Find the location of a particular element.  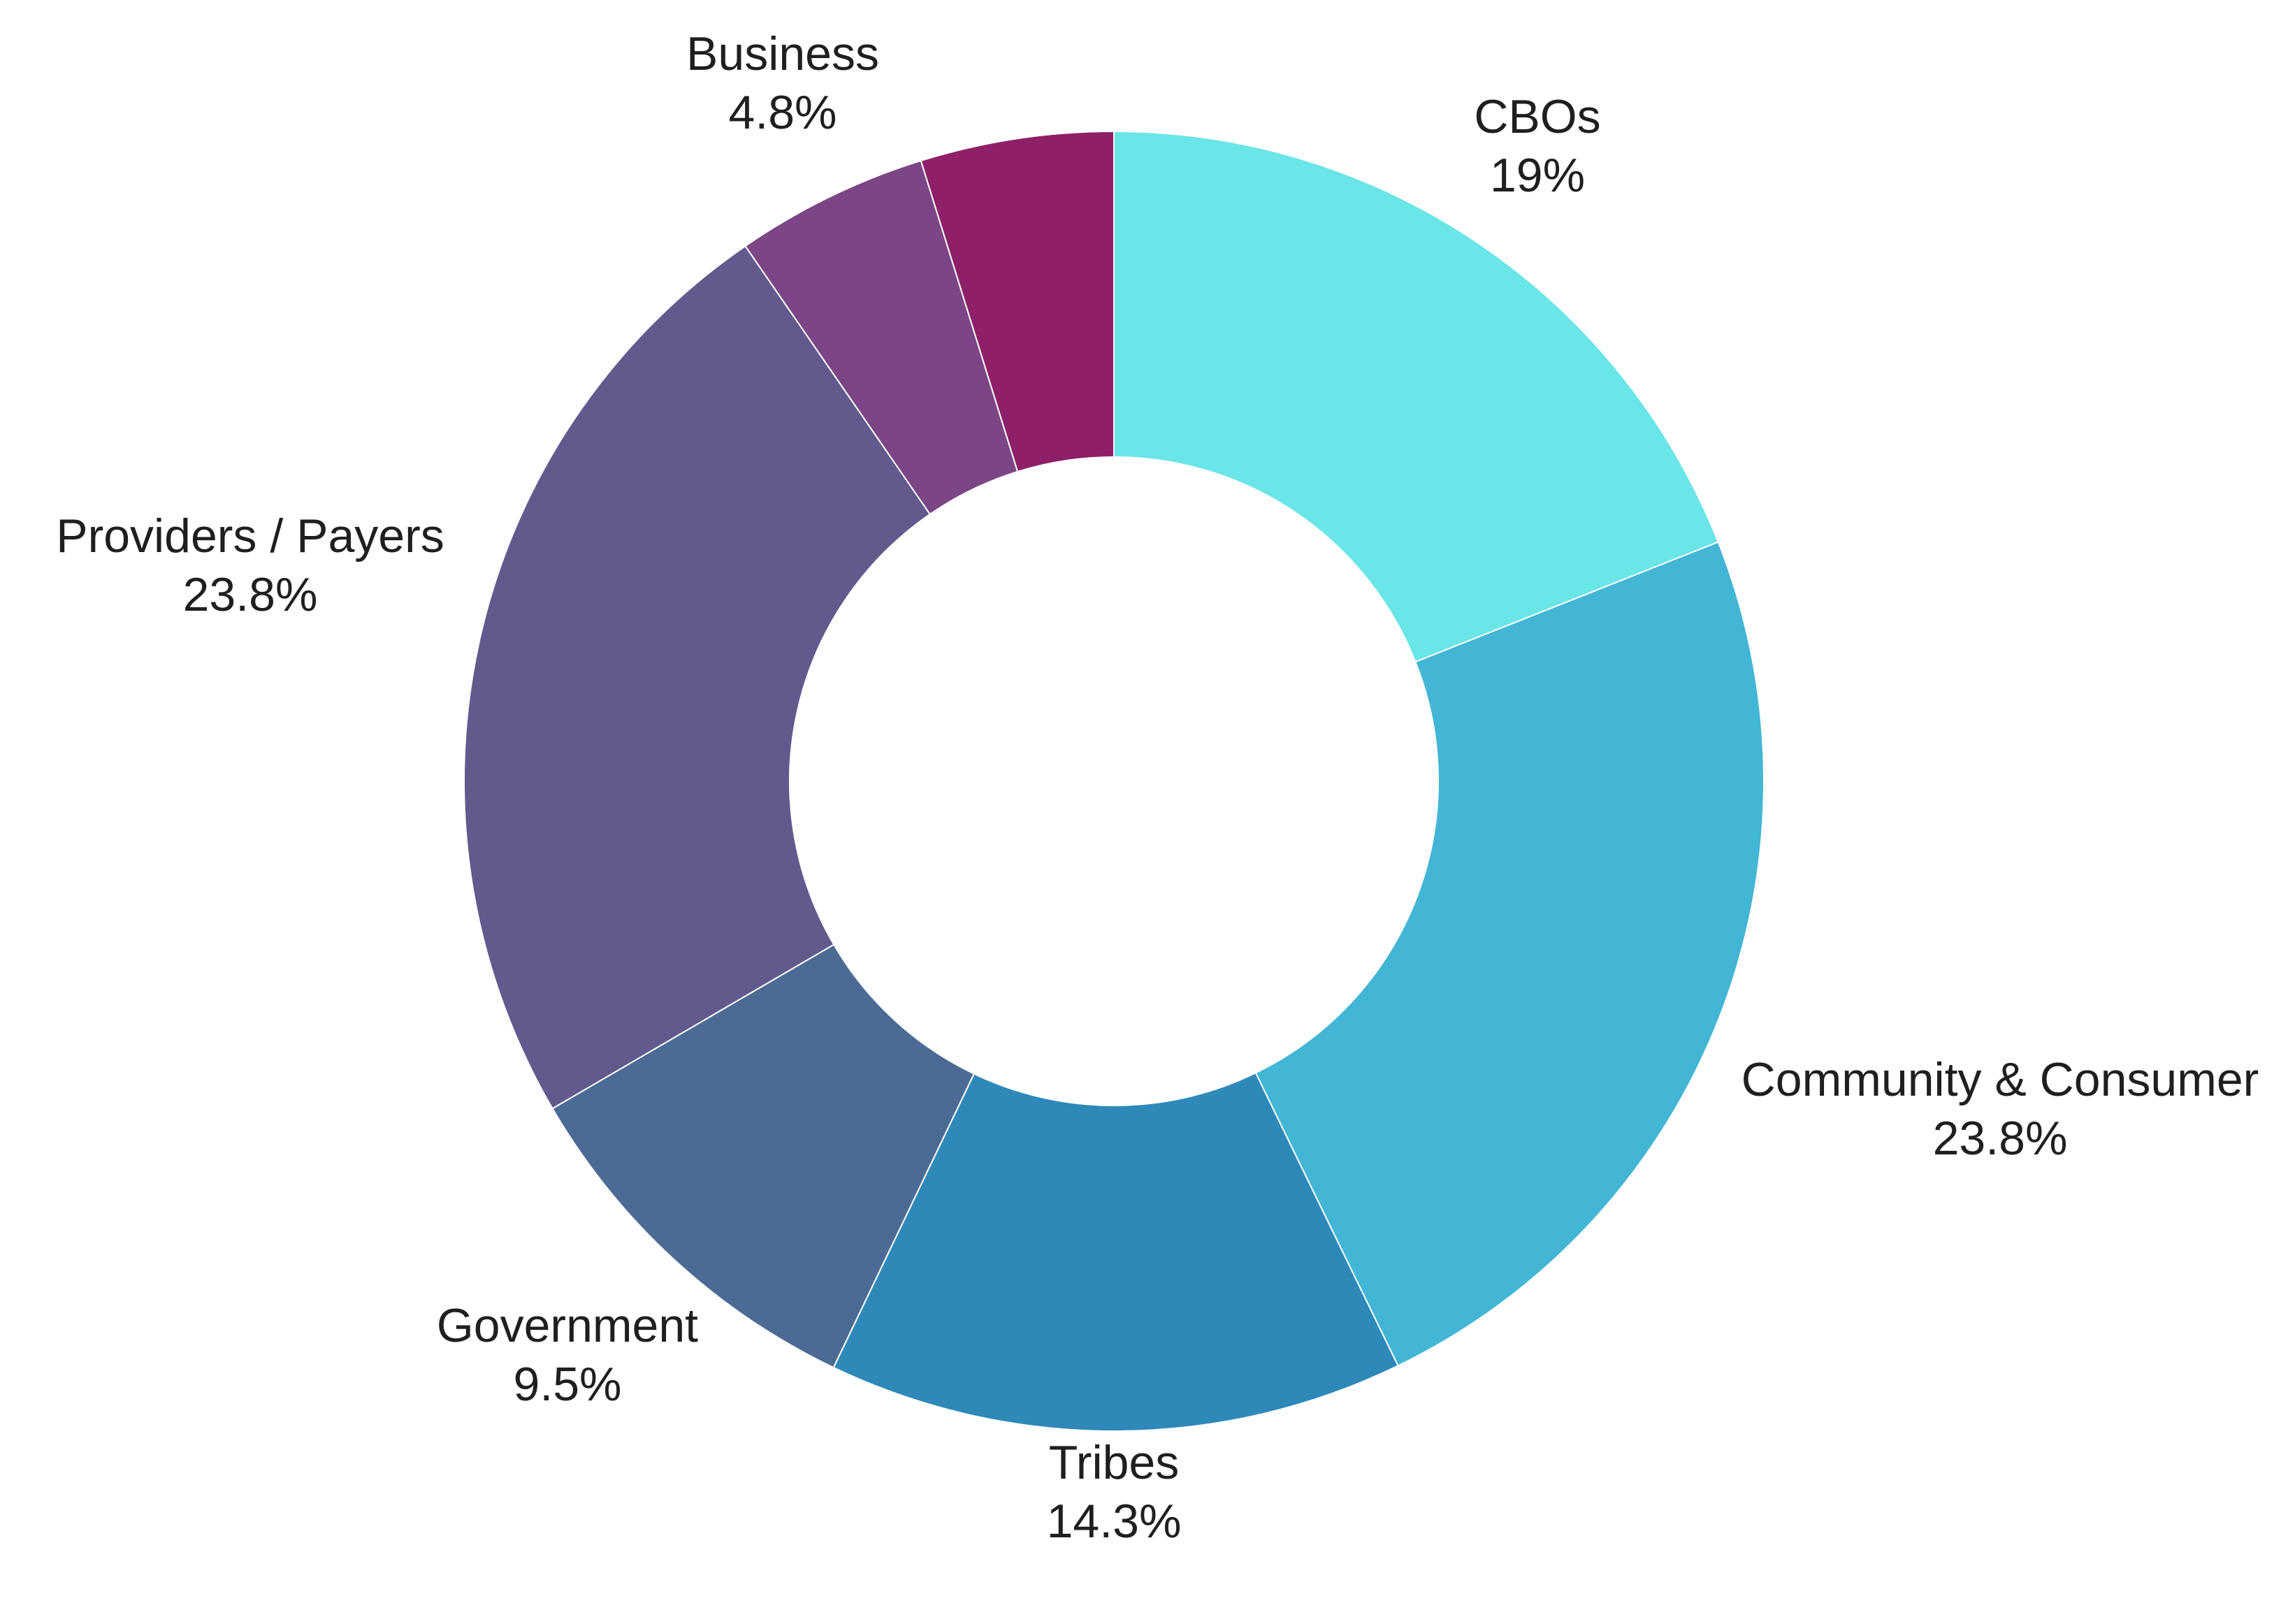

slice-label-tribes: Tribes 14.3% is located at coordinates (1114, 1492).